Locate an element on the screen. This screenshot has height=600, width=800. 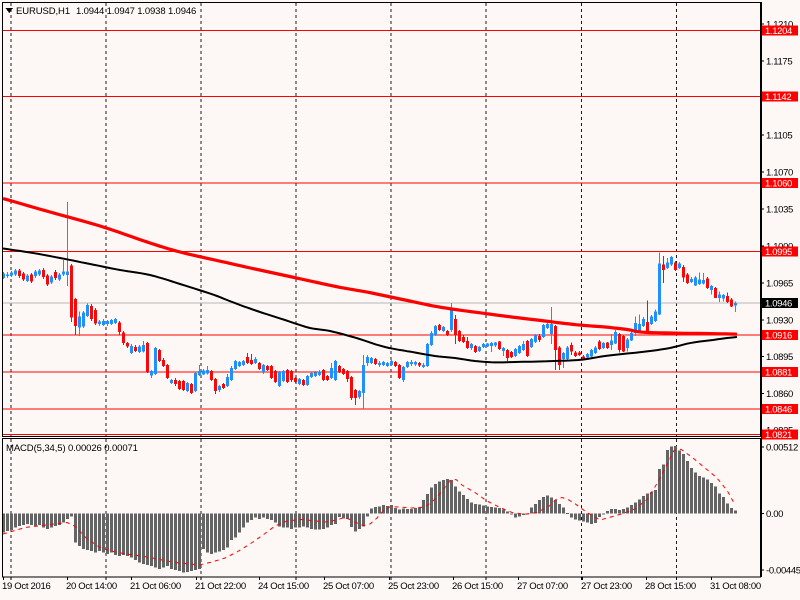
svg-text: 1.1210 is located at coordinates (779, 25).